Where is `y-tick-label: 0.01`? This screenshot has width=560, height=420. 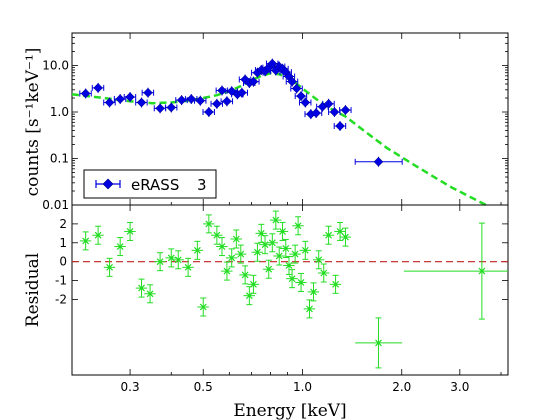 y-tick-label: 0.01 is located at coordinates (55, 205).